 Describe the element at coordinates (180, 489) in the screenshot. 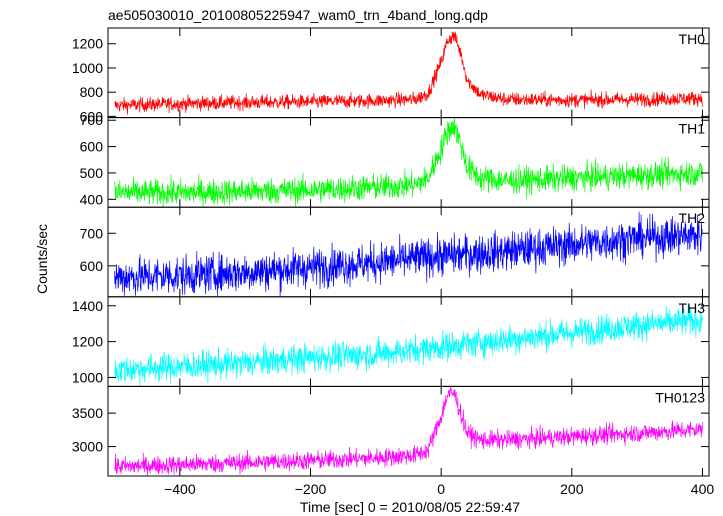

I see `x-tick-label: −400` at that location.